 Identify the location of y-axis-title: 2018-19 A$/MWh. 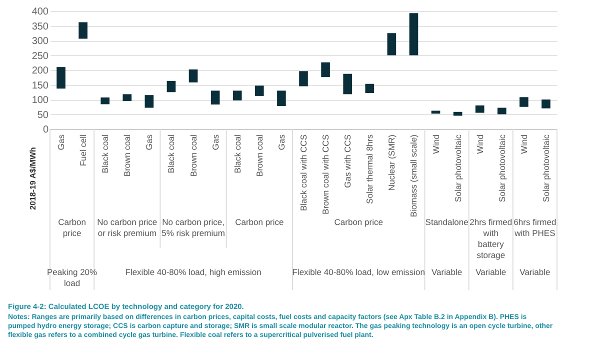
(33, 178).